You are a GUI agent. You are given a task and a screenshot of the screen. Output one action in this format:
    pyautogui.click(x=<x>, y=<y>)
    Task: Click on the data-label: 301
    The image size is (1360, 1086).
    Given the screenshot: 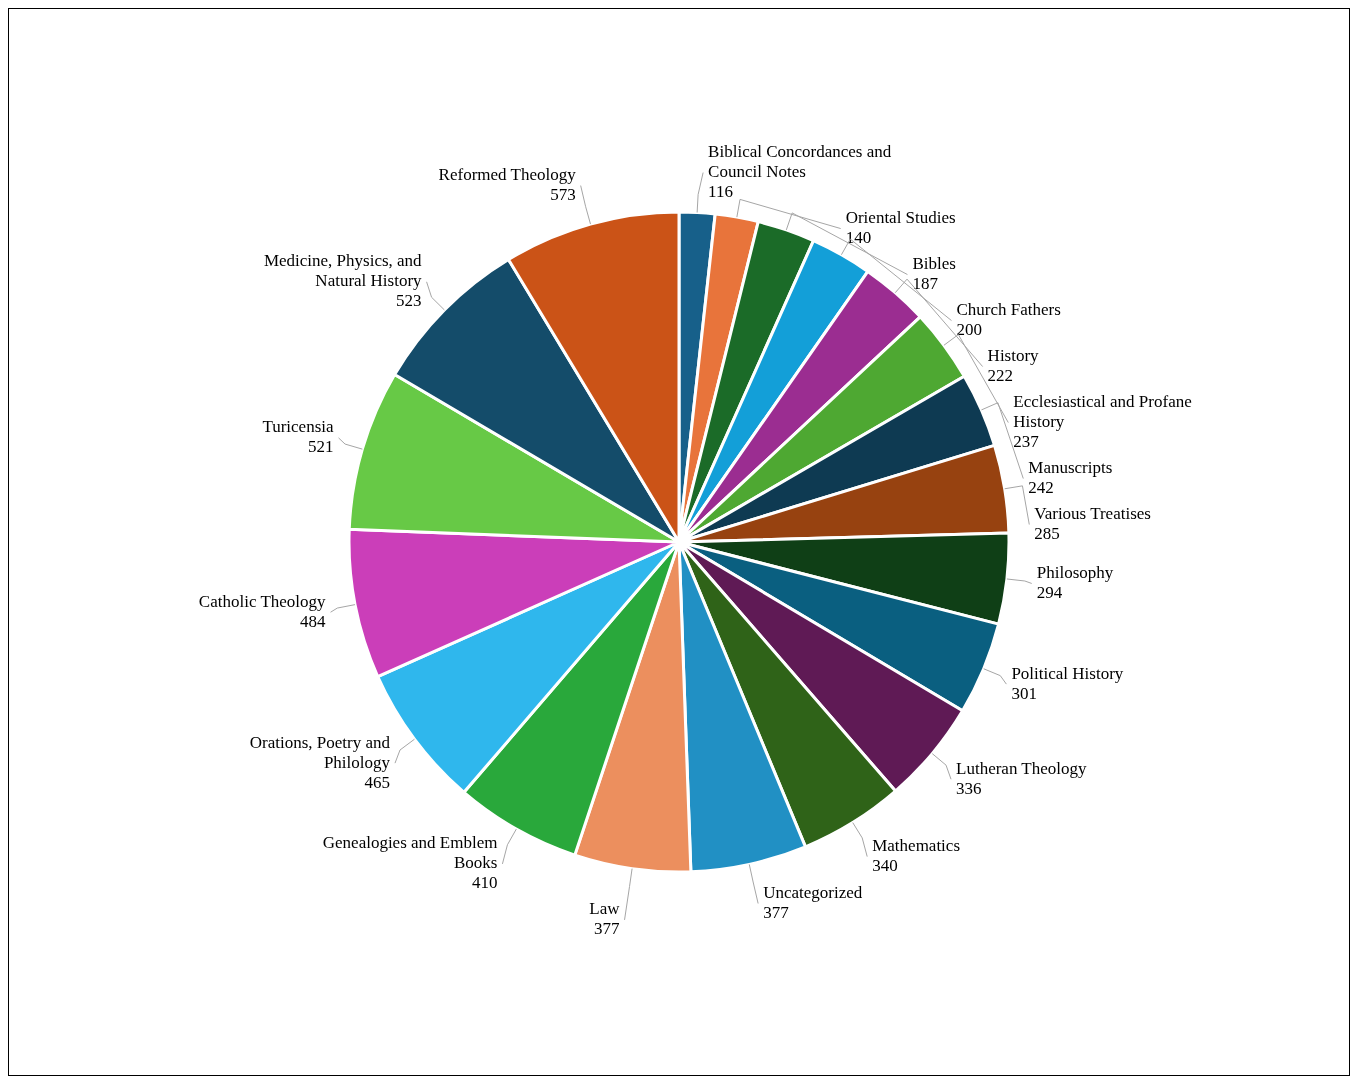 What is the action you would take?
    pyautogui.click(x=1024, y=693)
    